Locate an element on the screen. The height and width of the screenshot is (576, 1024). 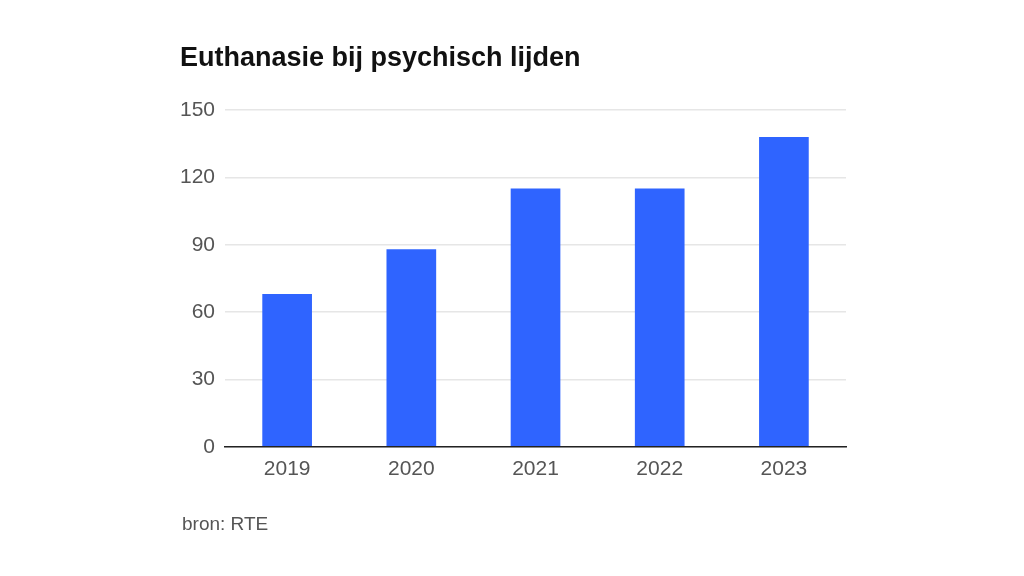
x-tick-label: 2019 is located at coordinates (287, 468).